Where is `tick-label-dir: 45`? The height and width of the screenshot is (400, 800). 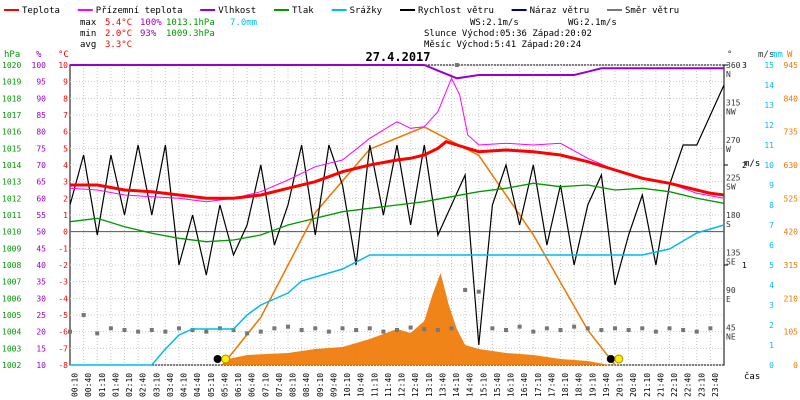
tick-label-dir: 45 is located at coordinates (731, 328).